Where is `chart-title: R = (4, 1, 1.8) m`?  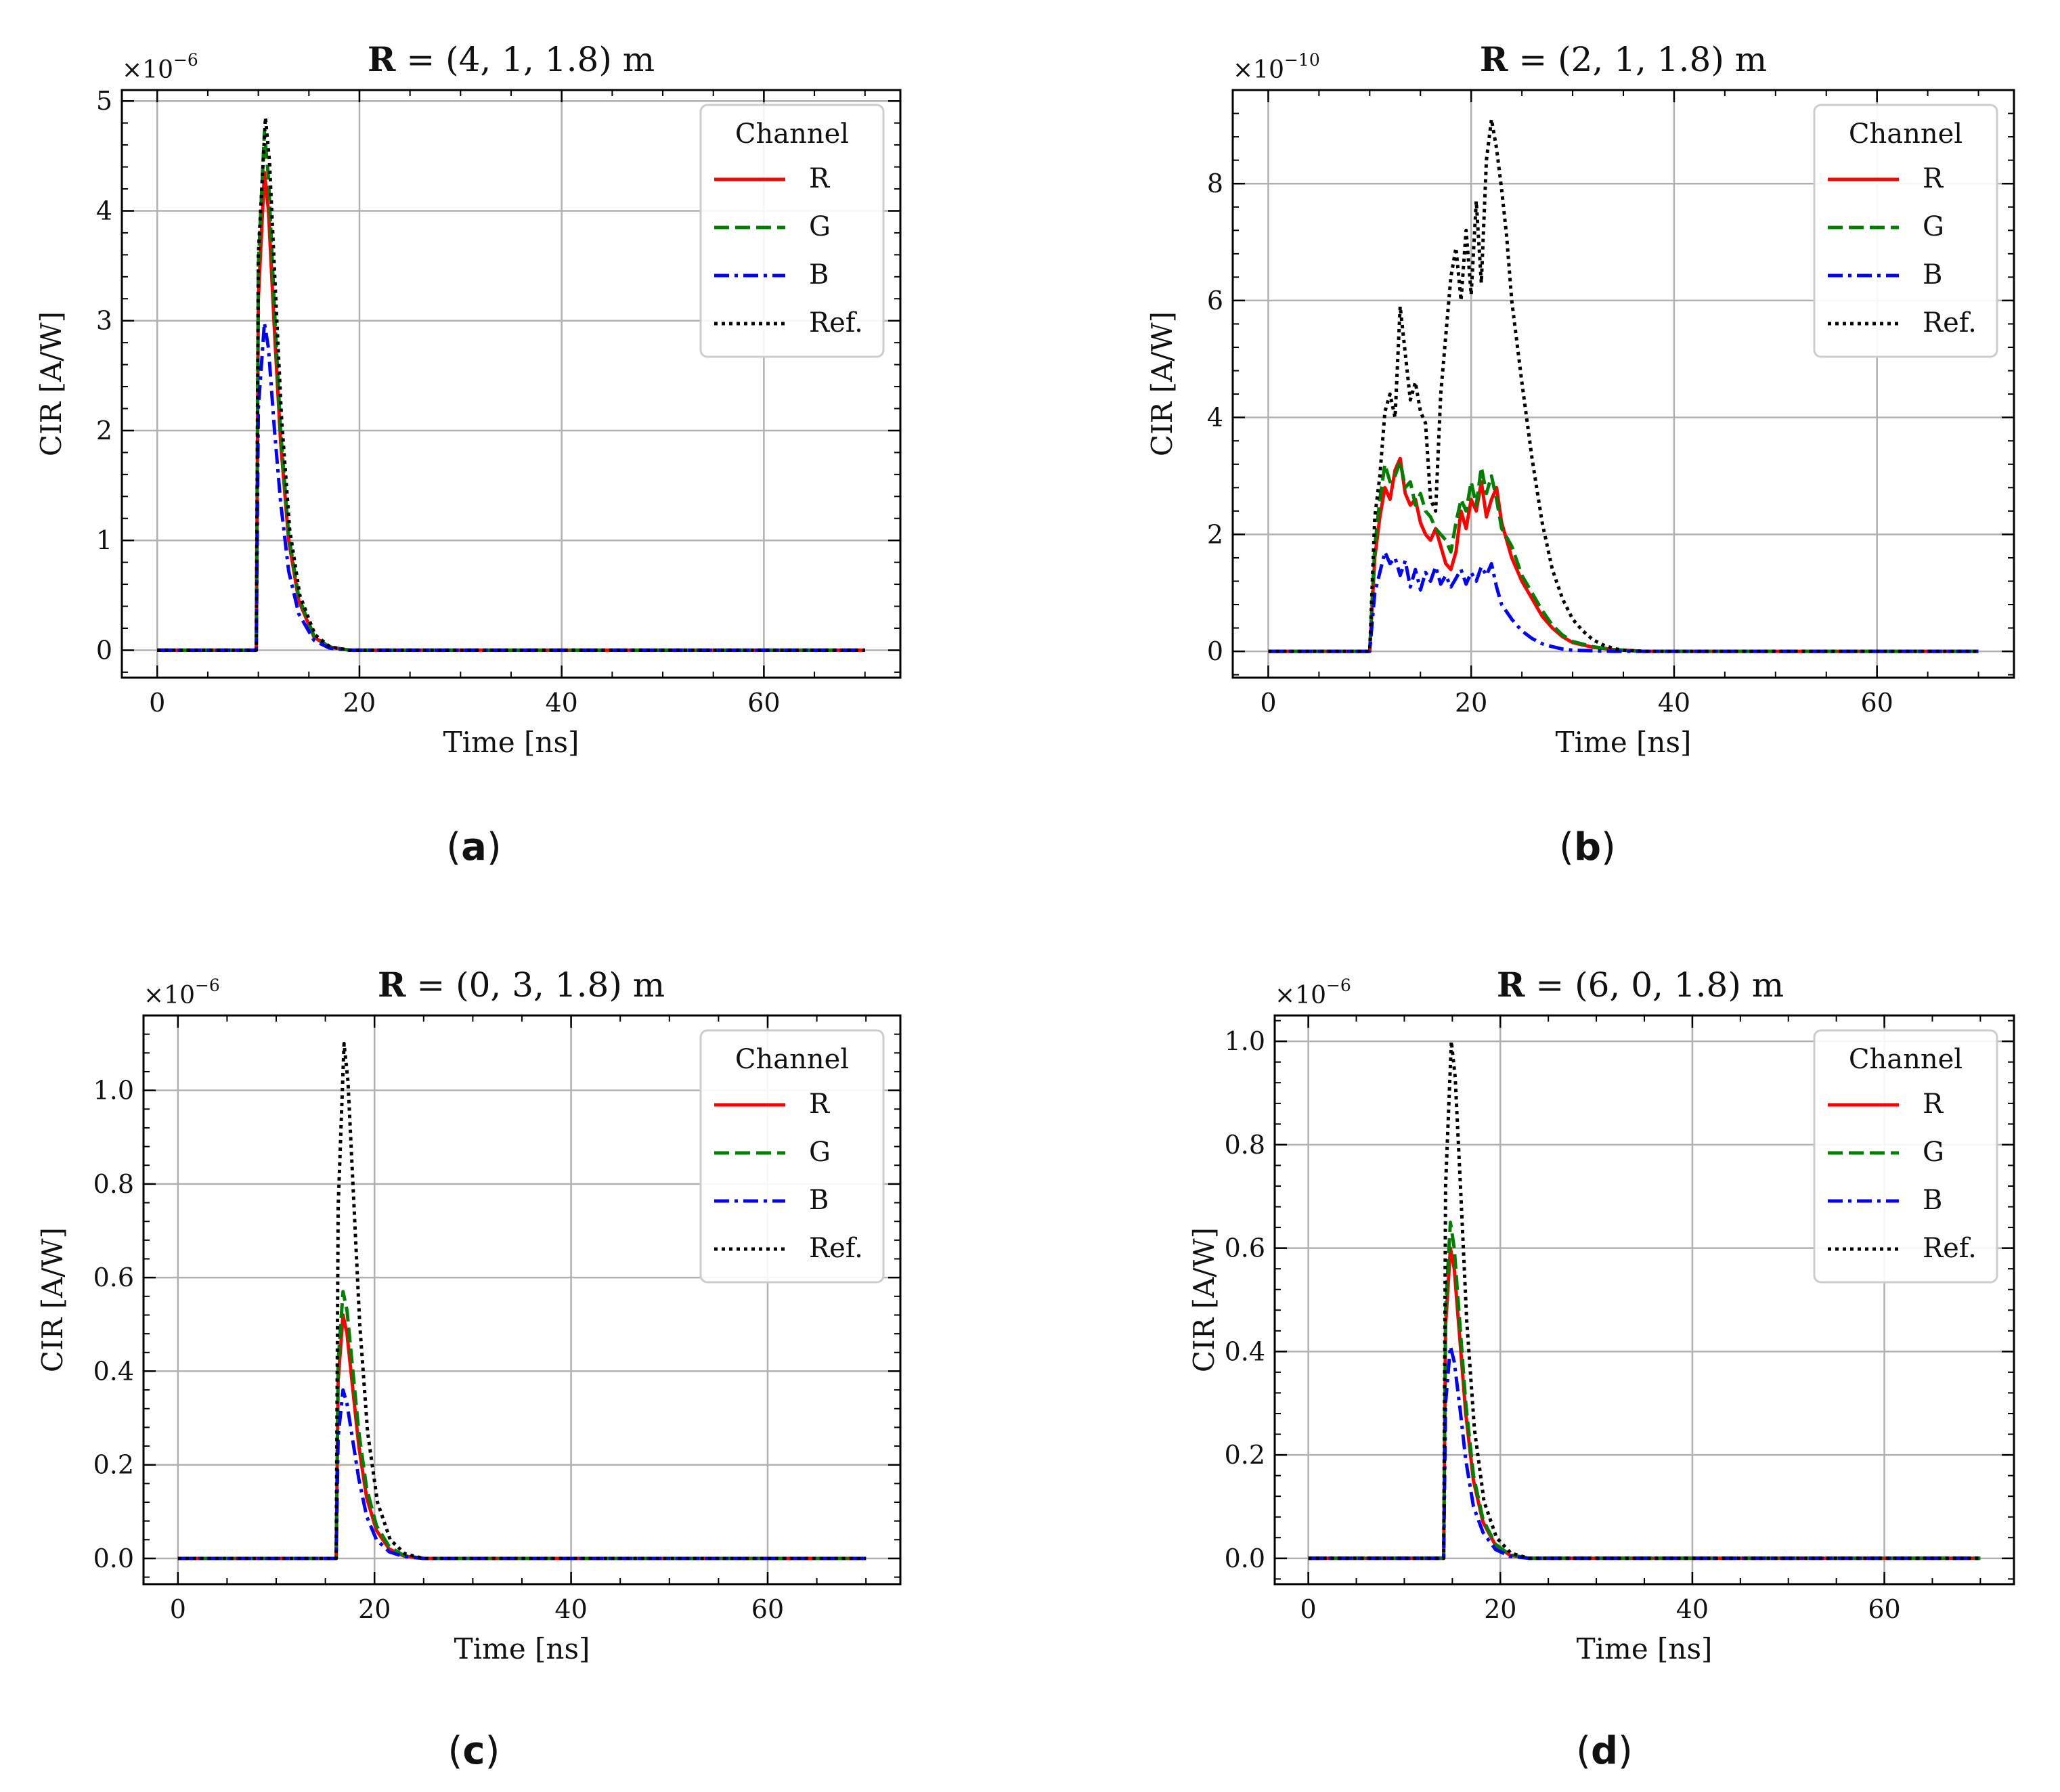
chart-title: R = (4, 1, 1.8) m is located at coordinates (511, 59).